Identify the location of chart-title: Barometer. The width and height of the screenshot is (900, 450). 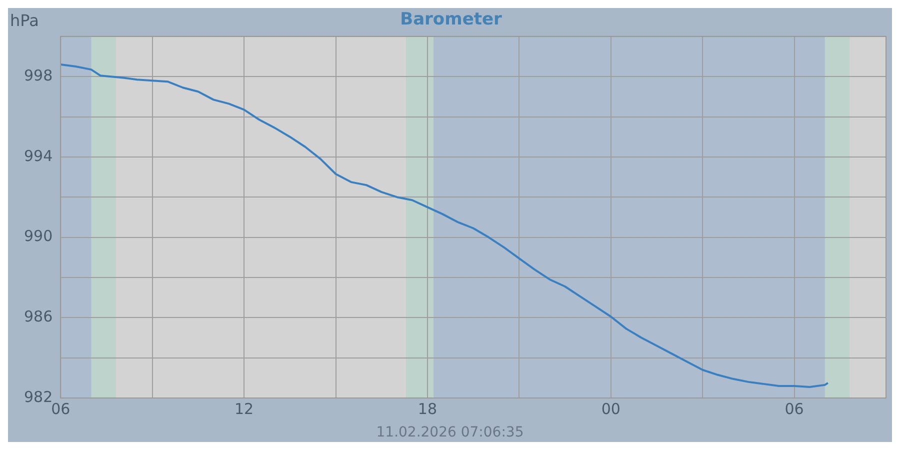
(451, 20).